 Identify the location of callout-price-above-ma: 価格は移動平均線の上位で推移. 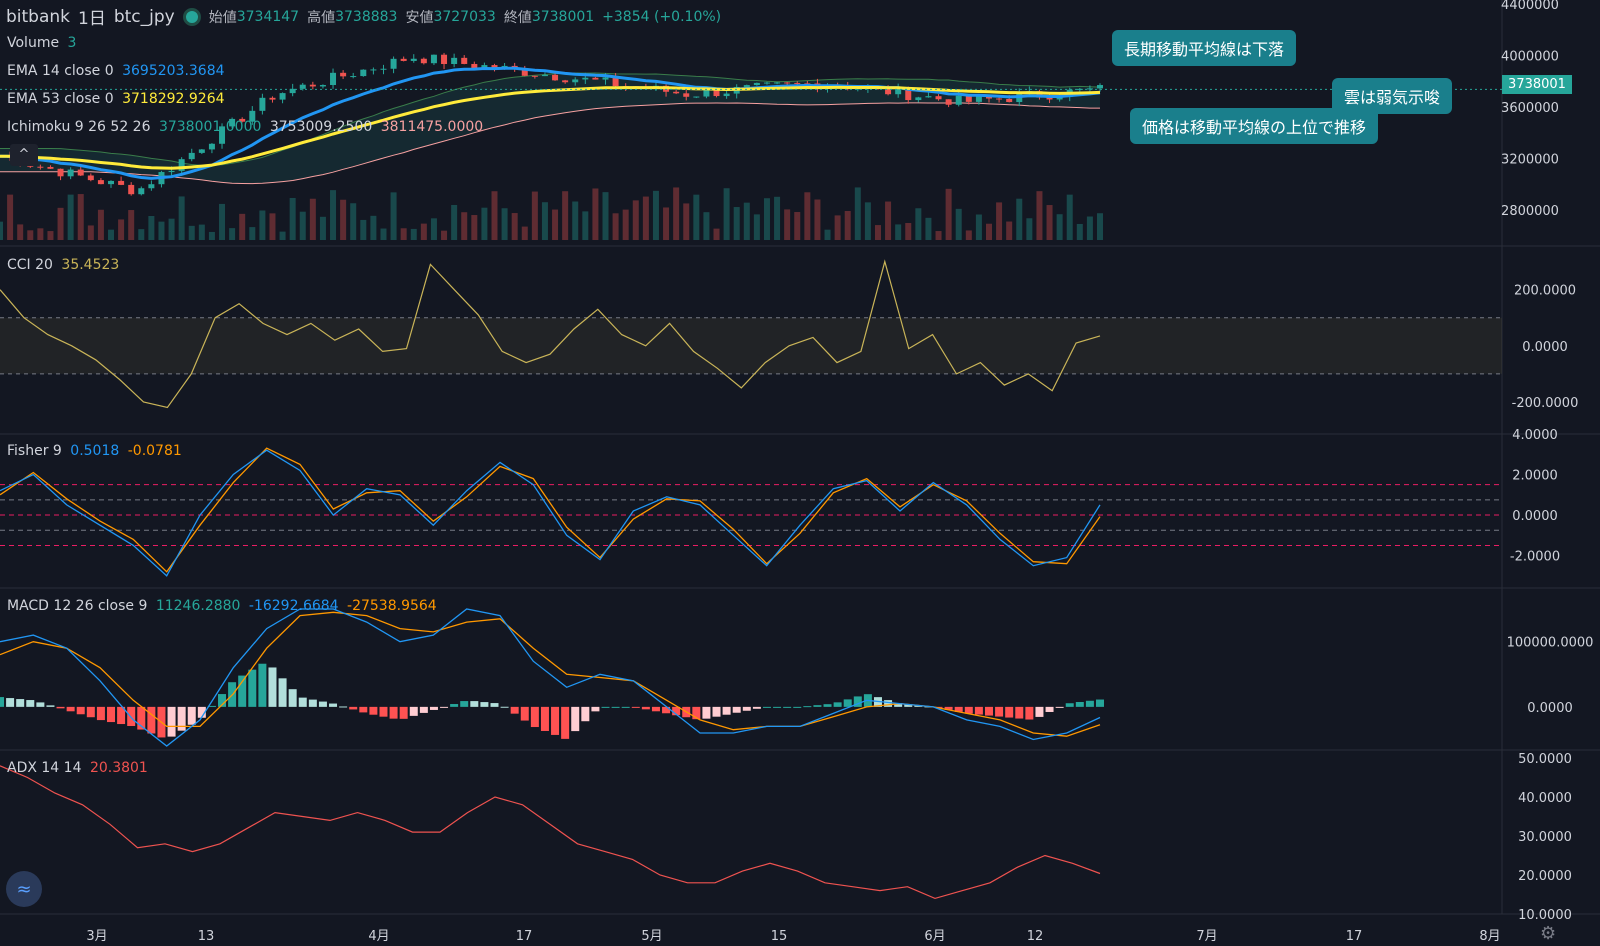
(1254, 126).